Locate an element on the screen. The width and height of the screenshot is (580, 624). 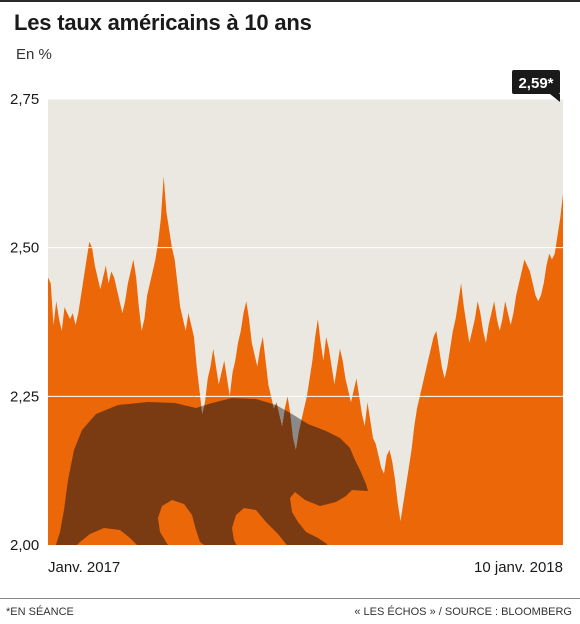
last-value-badge-pointer is located at coordinates (555, 98).